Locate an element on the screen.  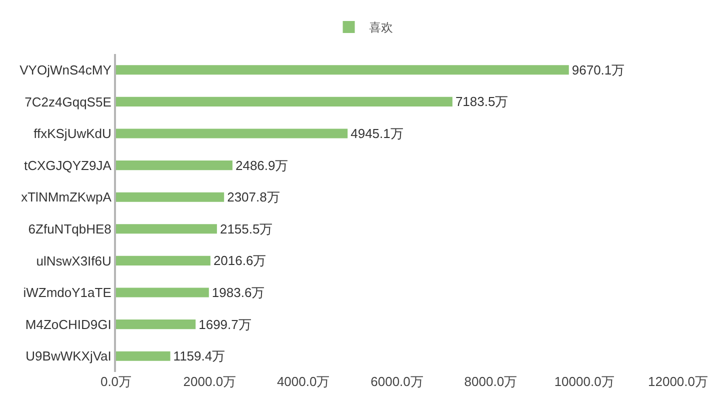
y-tick-label: M4ZoCHID9GI is located at coordinates (68, 324).